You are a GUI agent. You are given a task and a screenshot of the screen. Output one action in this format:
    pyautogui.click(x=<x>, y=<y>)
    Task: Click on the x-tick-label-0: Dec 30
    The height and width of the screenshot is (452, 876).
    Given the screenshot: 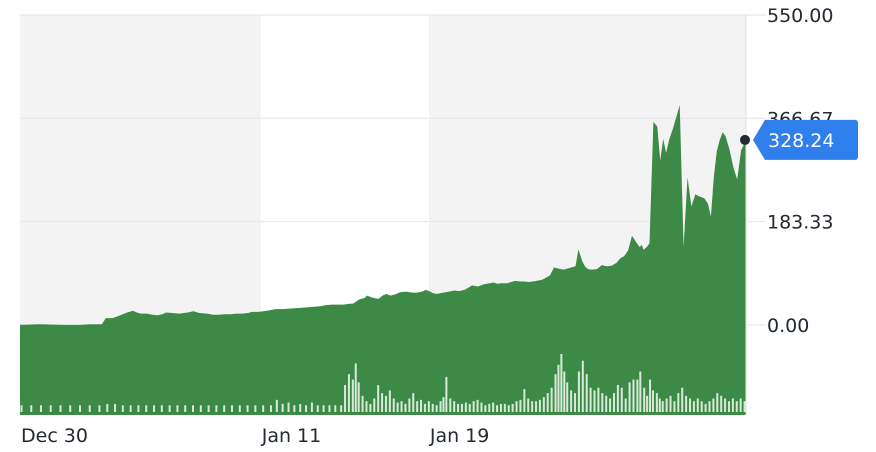 What is the action you would take?
    pyautogui.click(x=54, y=436)
    